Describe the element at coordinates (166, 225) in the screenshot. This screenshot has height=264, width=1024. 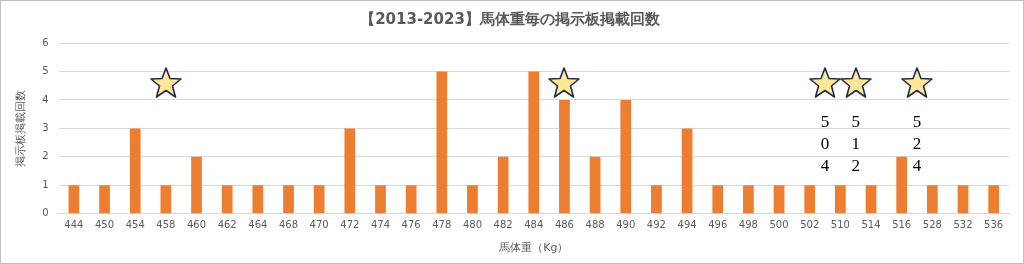
I see `x-tick-label: 458` at that location.